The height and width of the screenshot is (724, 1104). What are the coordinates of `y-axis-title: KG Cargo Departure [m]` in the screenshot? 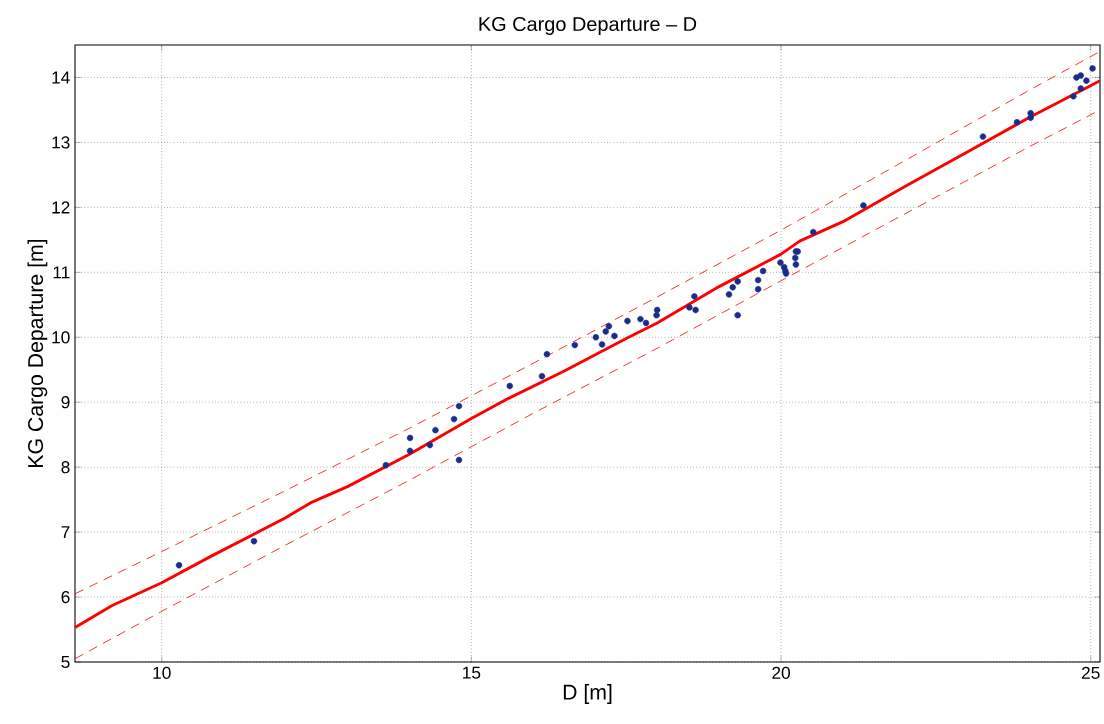 It's located at (37, 353).